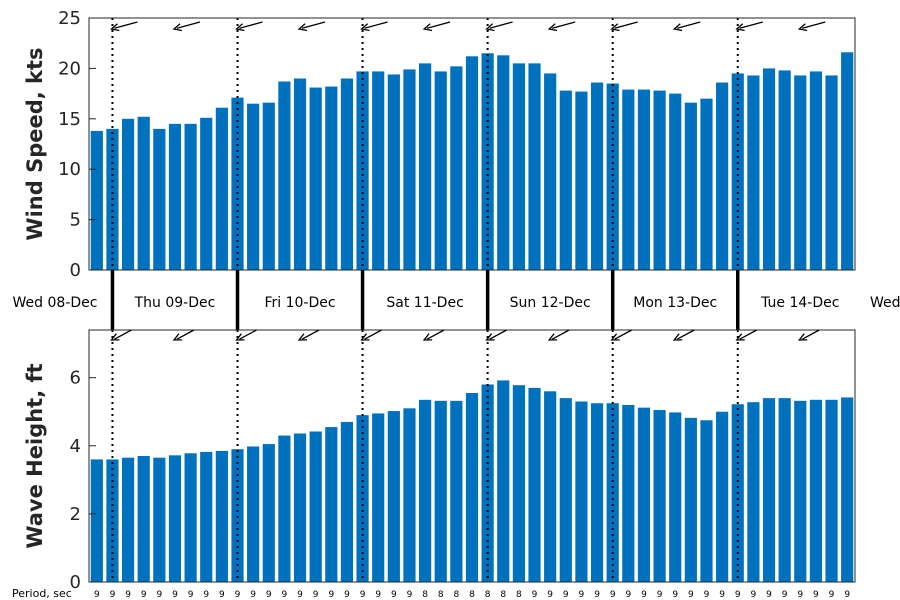  What do you see at coordinates (722, 595) in the screenshot?
I see `period-value-40: 9` at bounding box center [722, 595].